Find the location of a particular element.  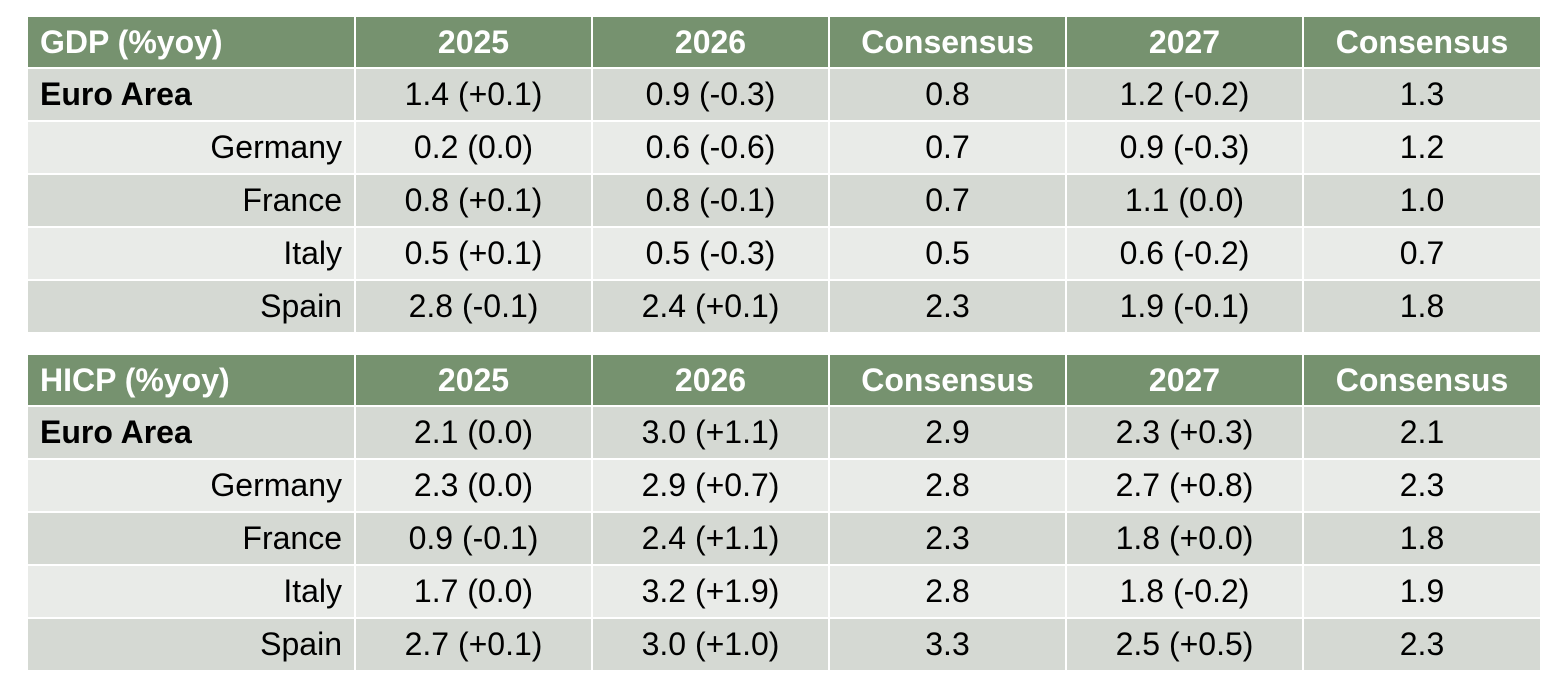

table-cell: 1.3 is located at coordinates (1422, 94).